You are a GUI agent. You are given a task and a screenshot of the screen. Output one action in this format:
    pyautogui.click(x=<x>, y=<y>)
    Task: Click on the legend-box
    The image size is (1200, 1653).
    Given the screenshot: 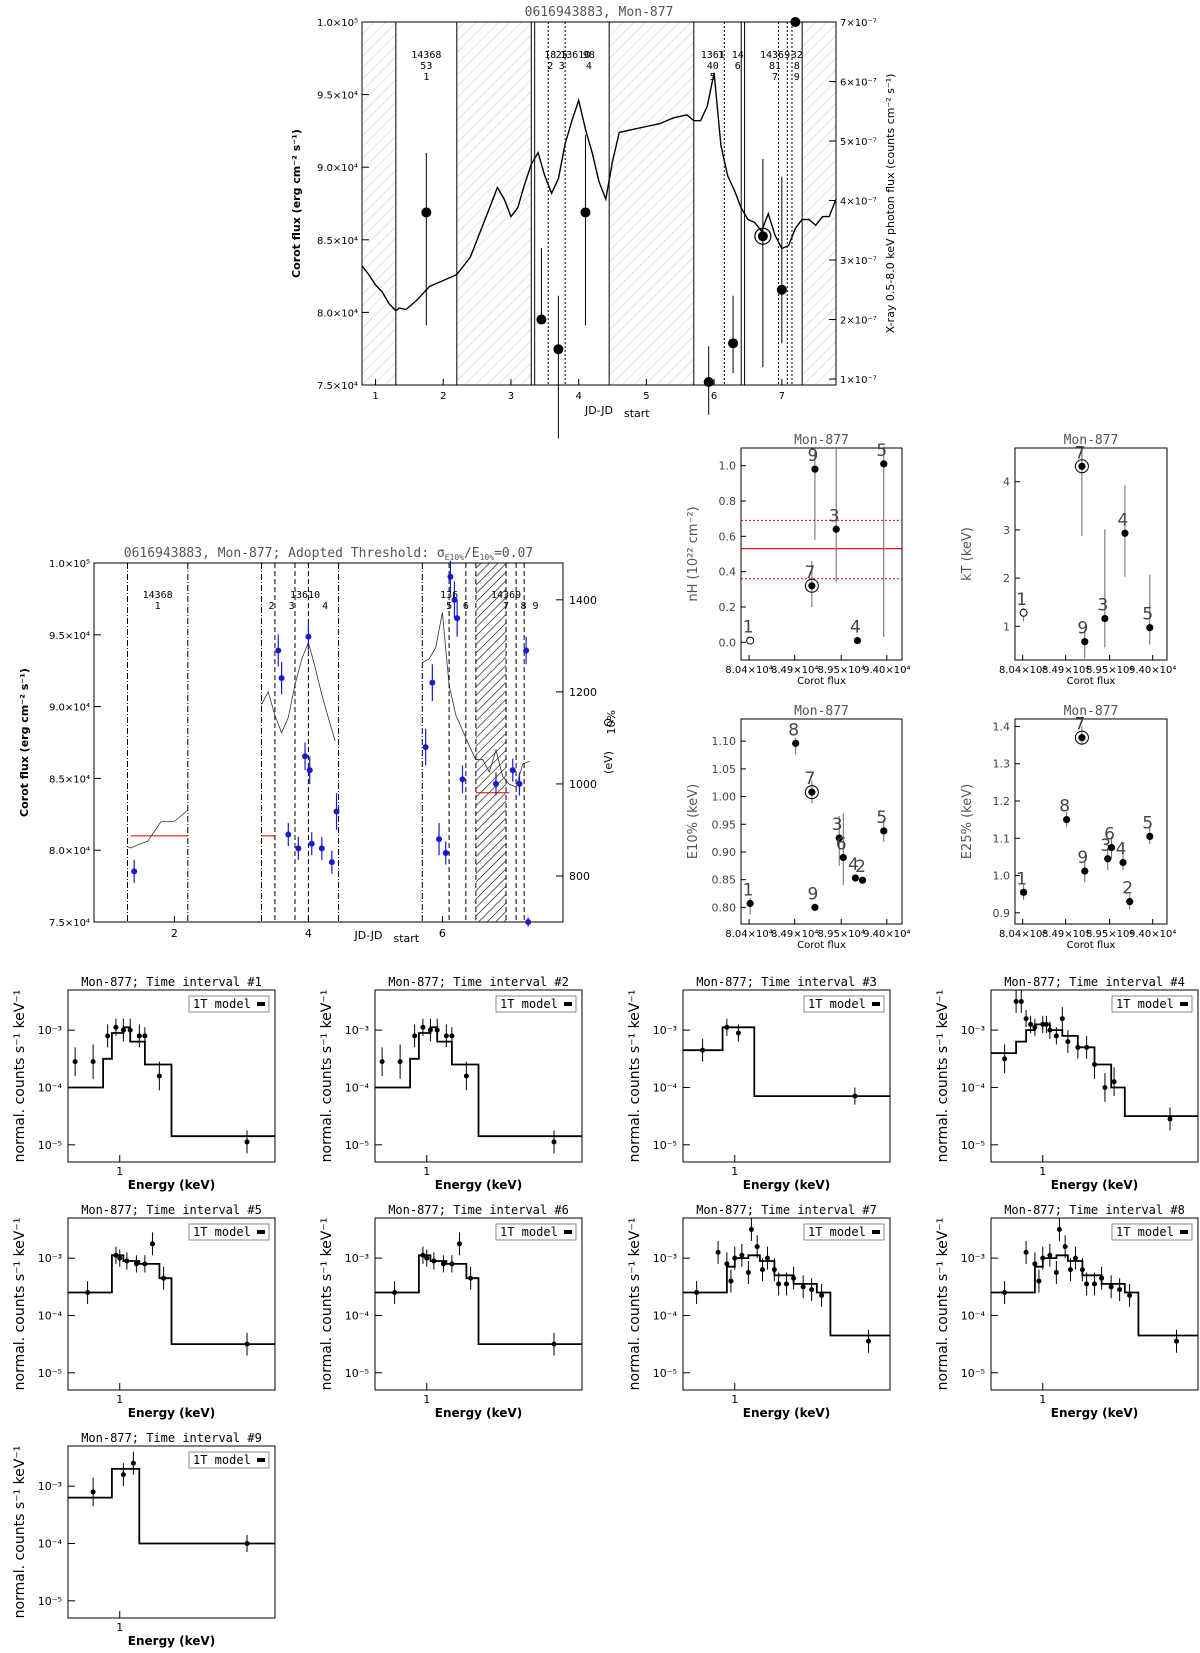 What is the action you would take?
    pyautogui.click(x=229, y=1004)
    